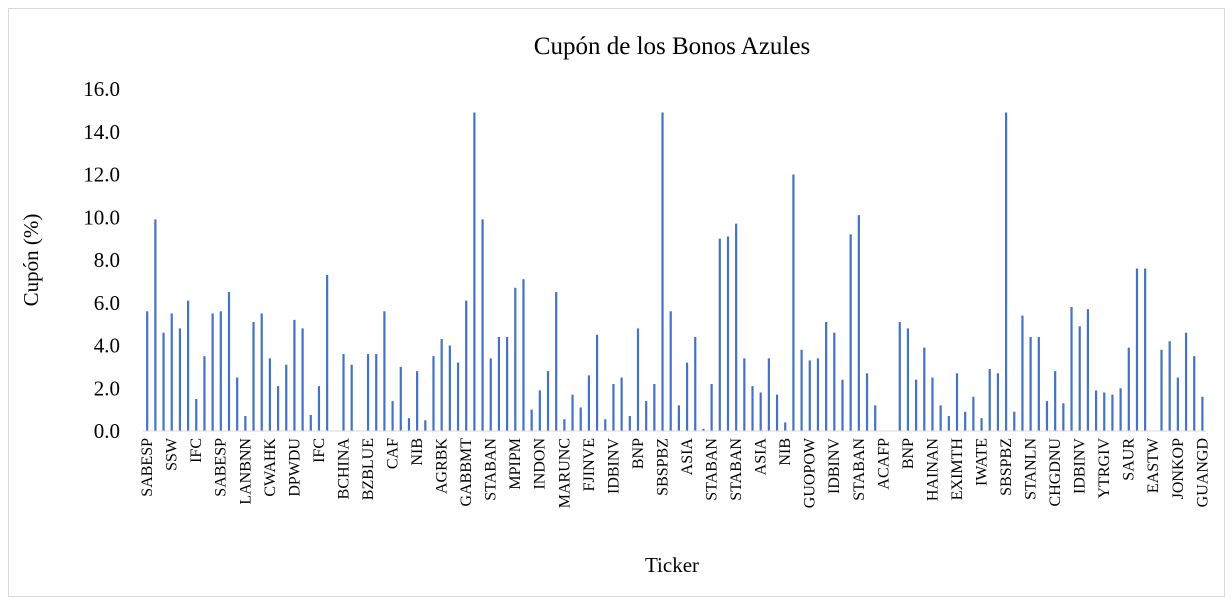 The image size is (1232, 603). Describe the element at coordinates (319, 450) in the screenshot. I see `x-tick-label: IFC` at that location.